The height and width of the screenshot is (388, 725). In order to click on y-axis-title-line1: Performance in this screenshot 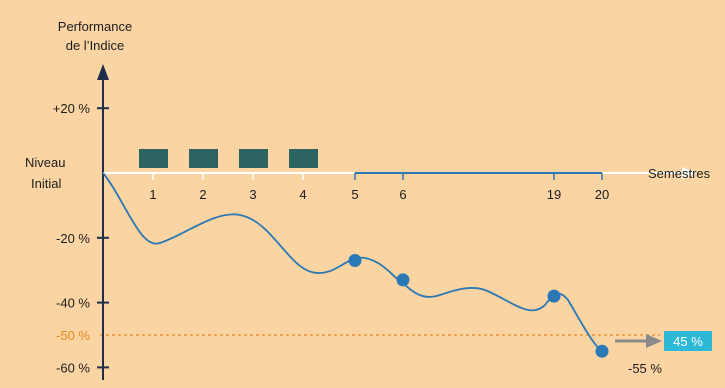, I will do `click(95, 26)`.